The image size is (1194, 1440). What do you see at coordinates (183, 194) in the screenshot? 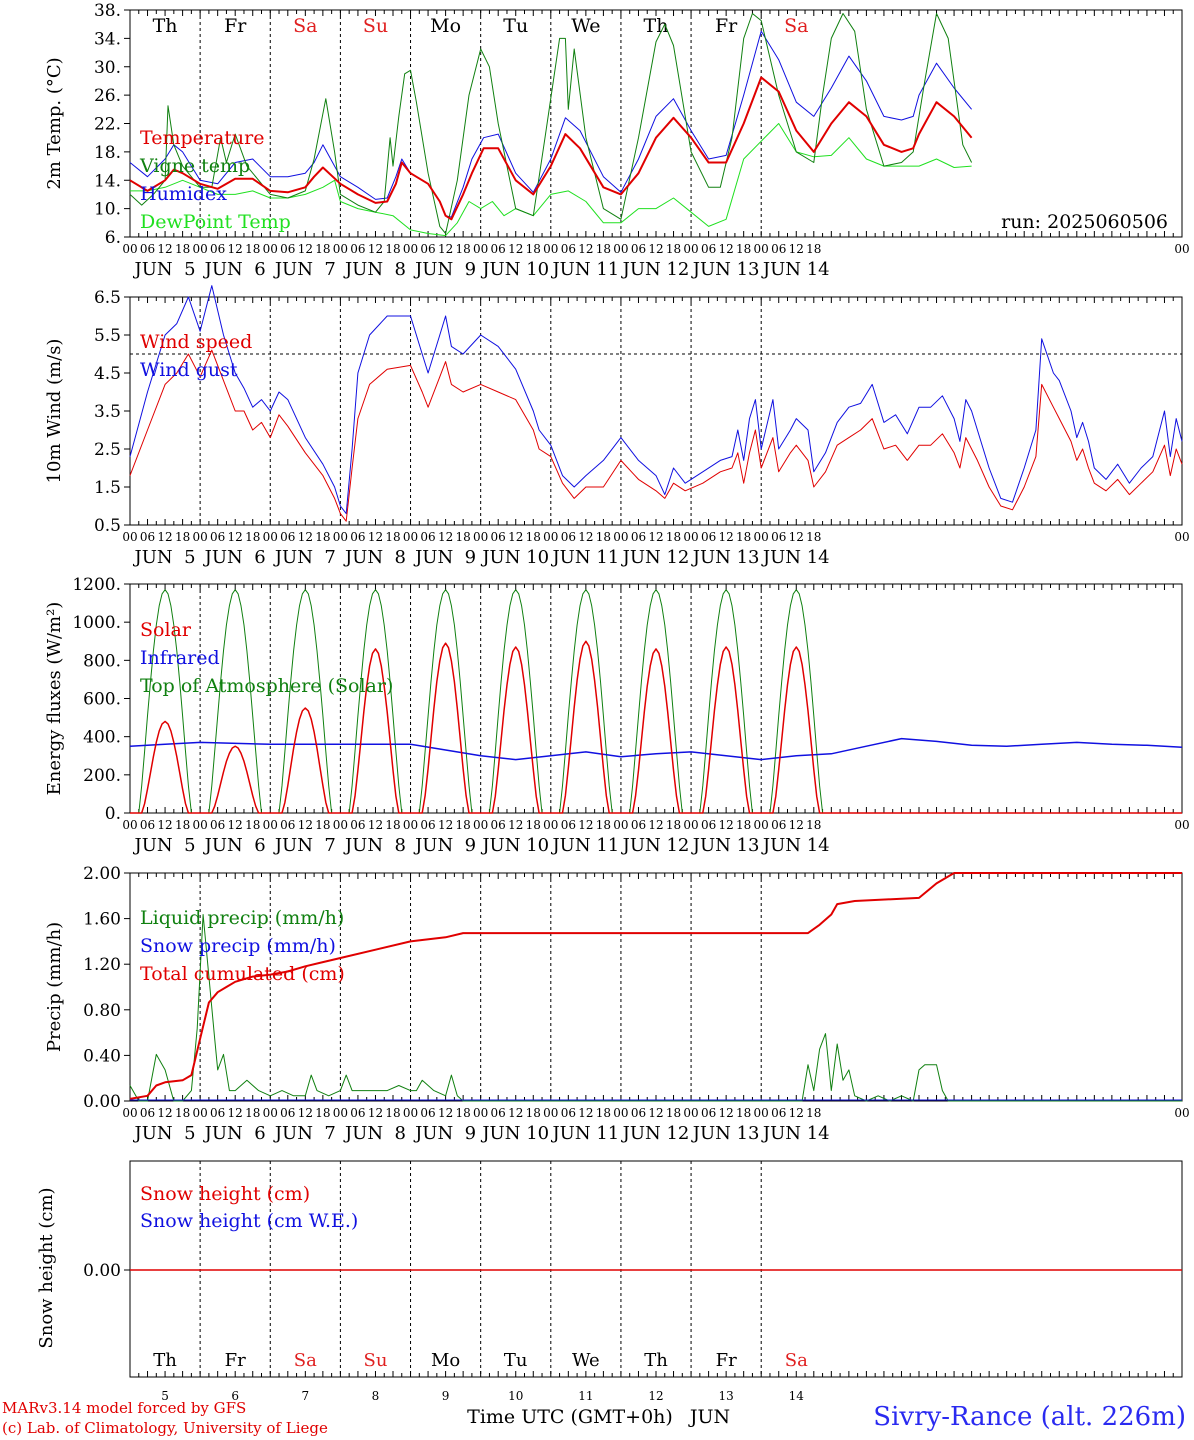
I see `legend-entry: Humidex` at bounding box center [183, 194].